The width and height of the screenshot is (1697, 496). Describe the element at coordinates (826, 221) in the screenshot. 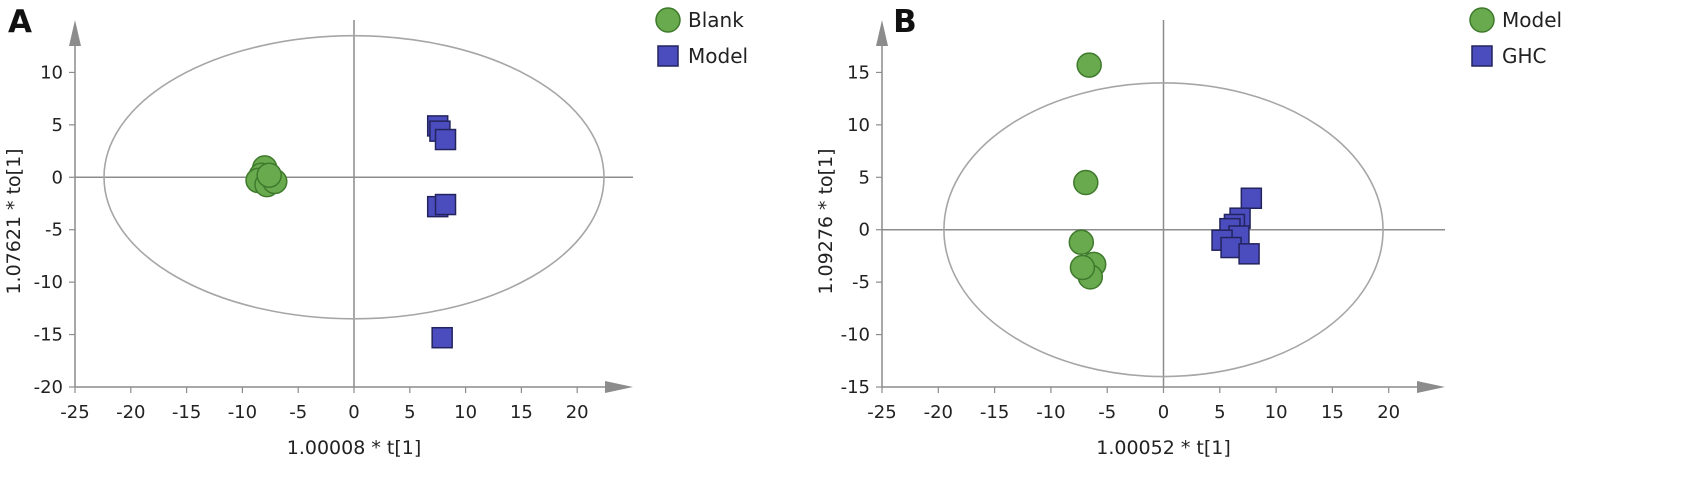

I see `y-axis-label: 1.09276 * to[1]` at that location.